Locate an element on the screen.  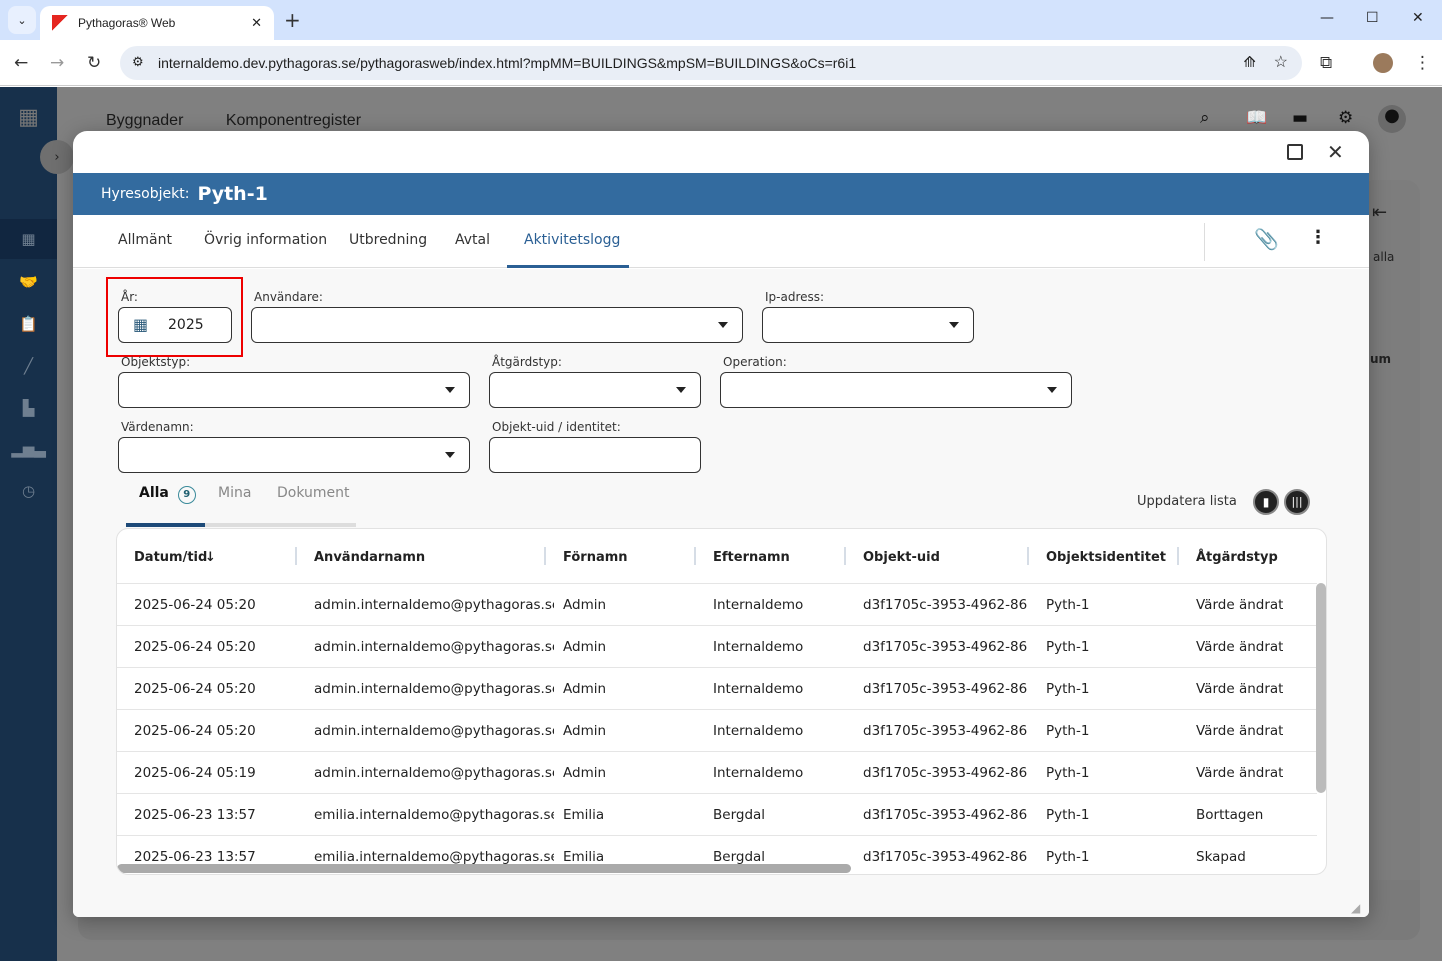
sidebar-item-dashboard: ◷ is located at coordinates (28, 491).